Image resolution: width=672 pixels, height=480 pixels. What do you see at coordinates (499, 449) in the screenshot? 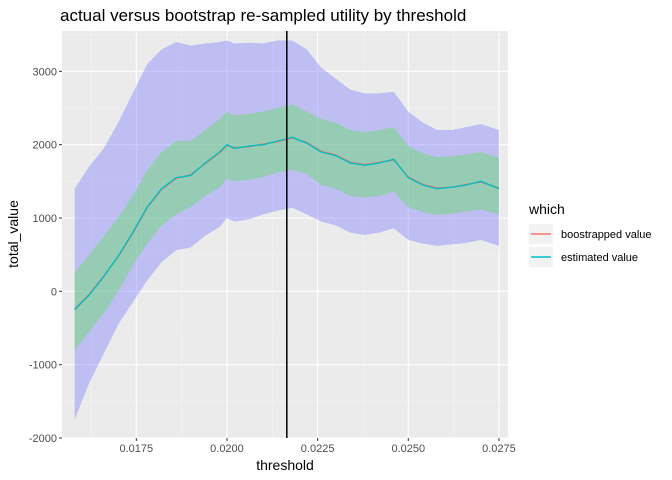
I see `x-tick-label: 0.0275` at bounding box center [499, 449].